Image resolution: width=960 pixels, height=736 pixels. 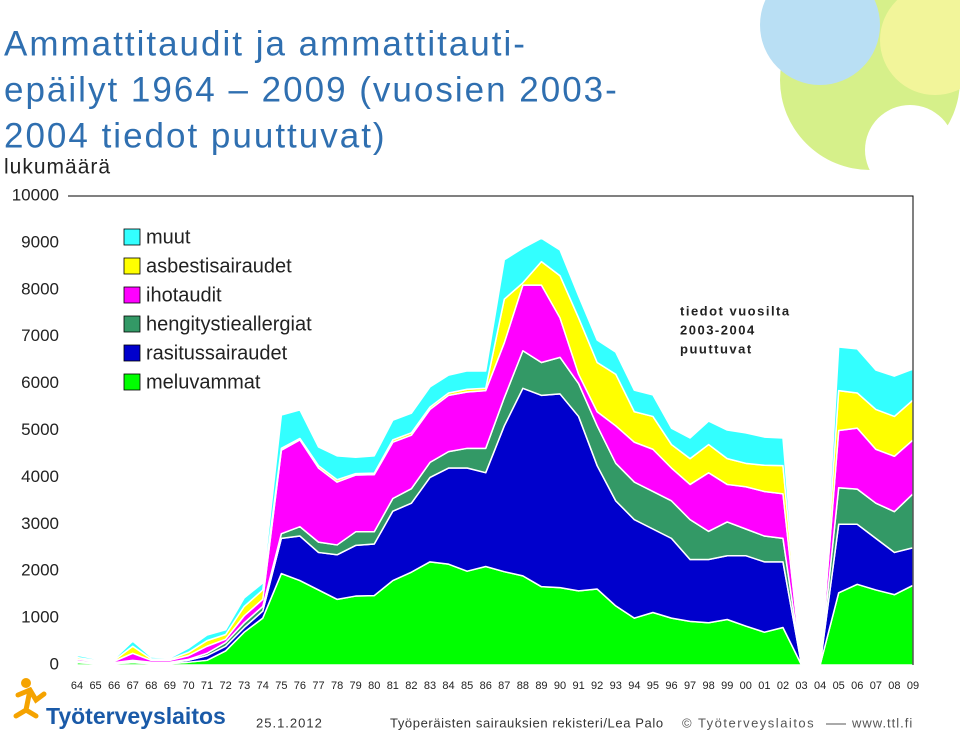 What do you see at coordinates (114, 686) in the screenshot?
I see `x-tick-label: 66` at bounding box center [114, 686].